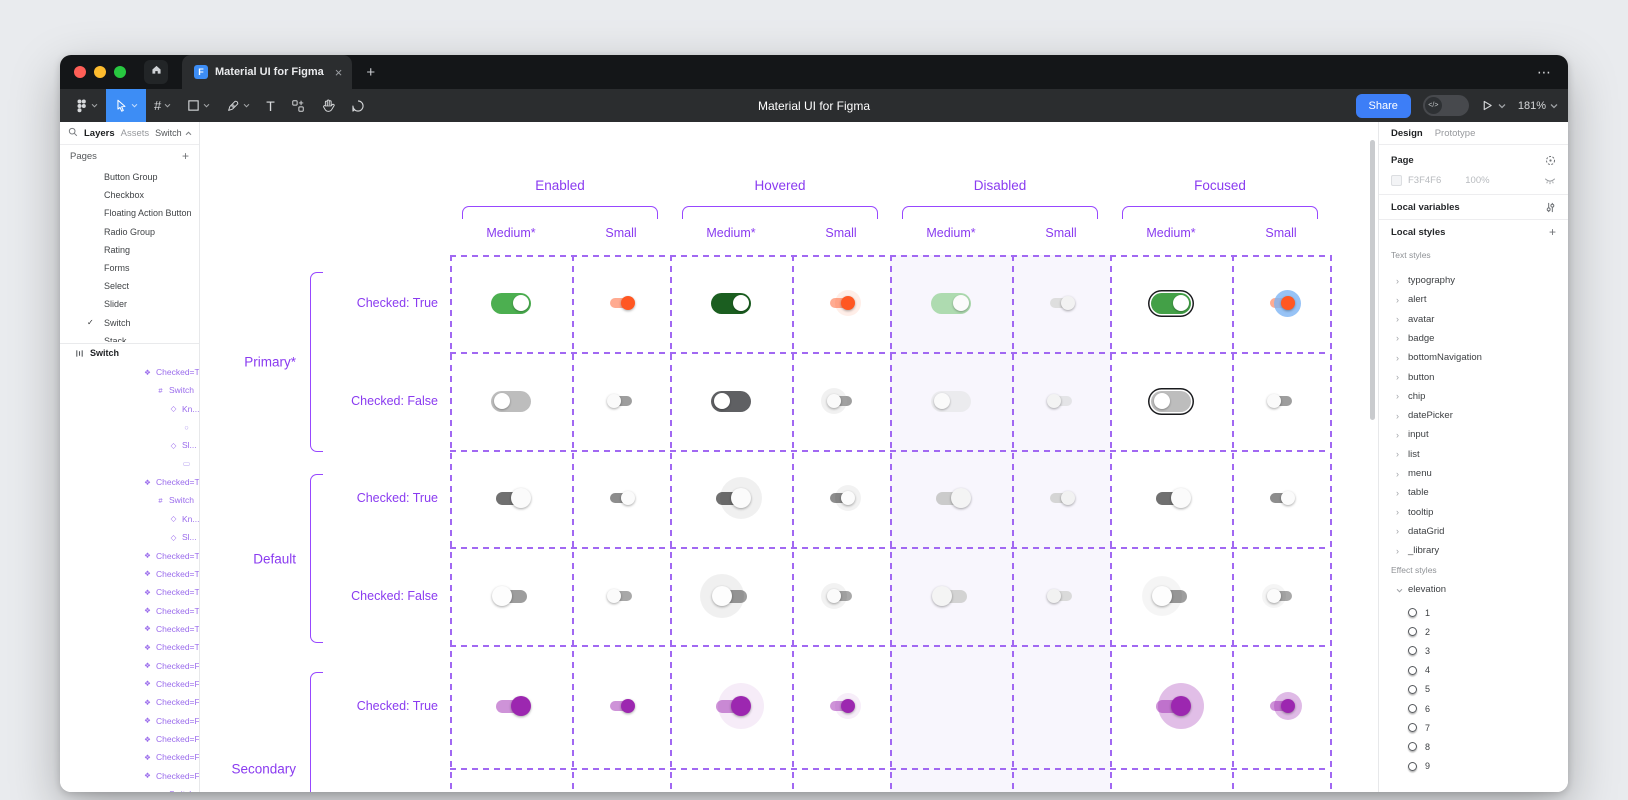 The width and height of the screenshot is (1628, 800). What do you see at coordinates (1473, 280) in the screenshot?
I see `text-style-item: › typography` at bounding box center [1473, 280].